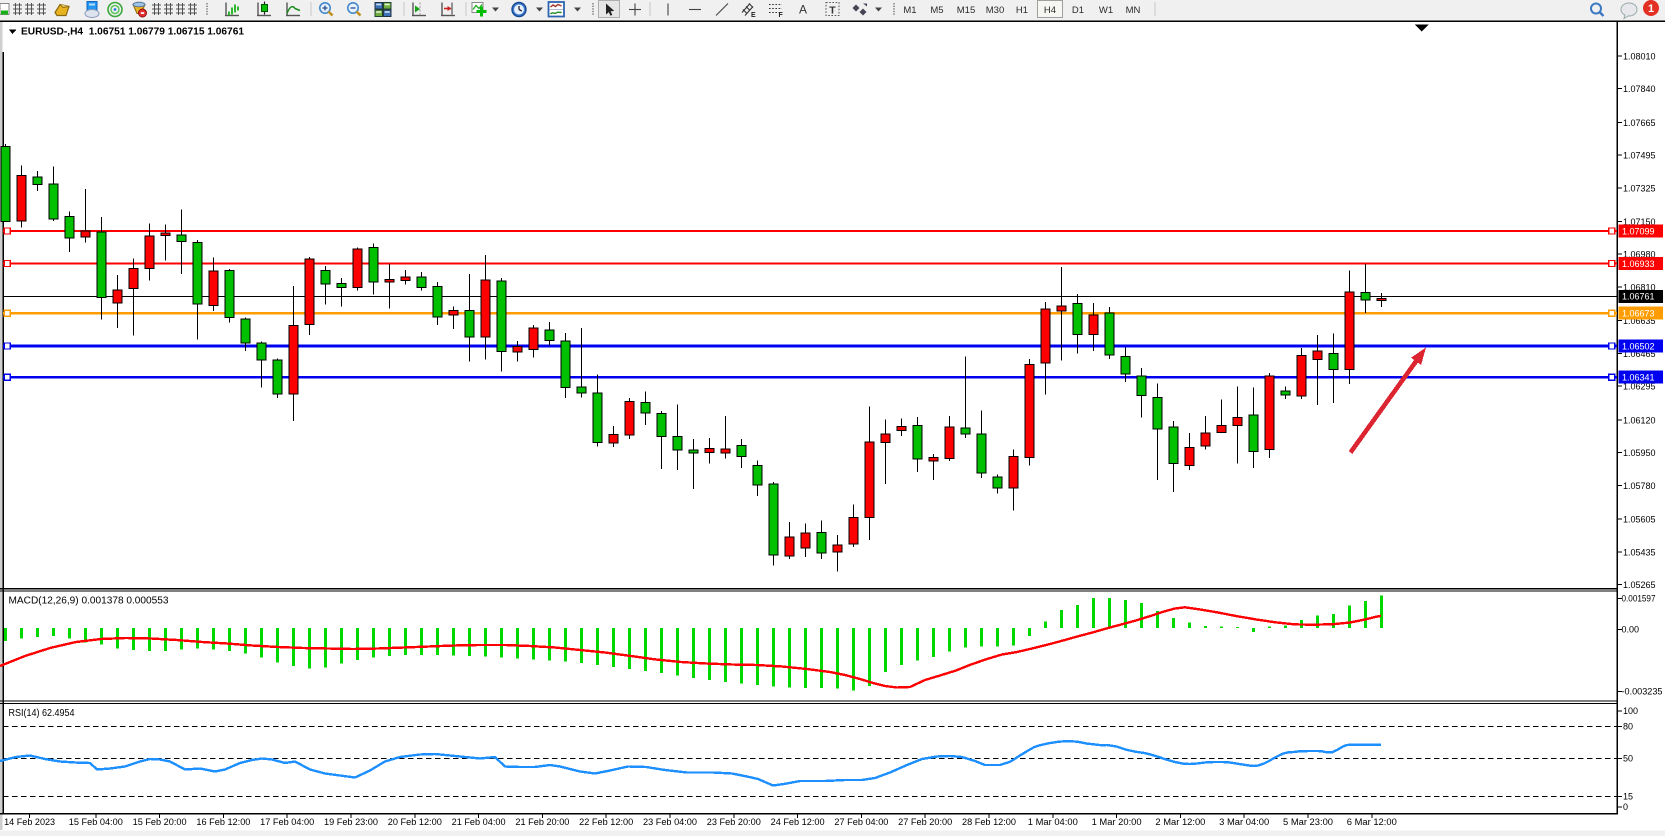 This screenshot has width=1665, height=836. Describe the element at coordinates (1628, 759) in the screenshot. I see `svg-text: 50` at that location.